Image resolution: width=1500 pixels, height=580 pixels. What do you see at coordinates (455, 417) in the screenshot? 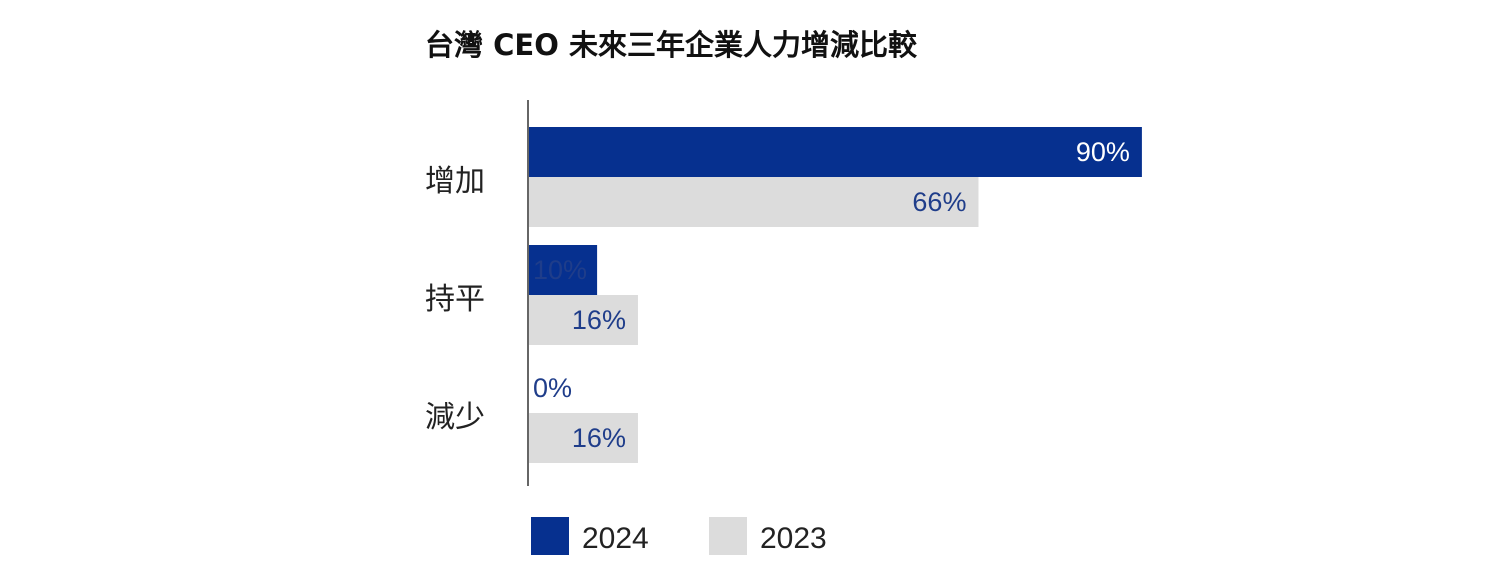
I see `category-label-2: 減少` at bounding box center [455, 417].